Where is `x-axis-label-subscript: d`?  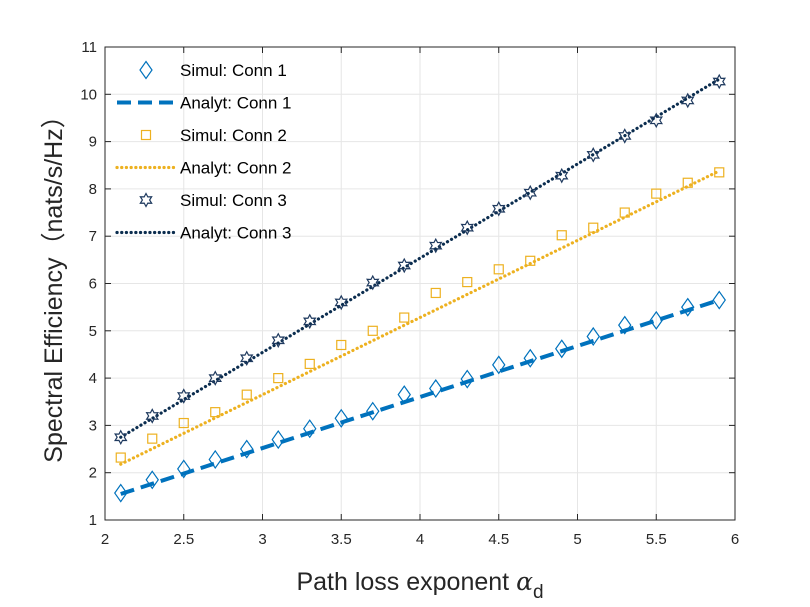 x-axis-label-subscript: d is located at coordinates (538, 592).